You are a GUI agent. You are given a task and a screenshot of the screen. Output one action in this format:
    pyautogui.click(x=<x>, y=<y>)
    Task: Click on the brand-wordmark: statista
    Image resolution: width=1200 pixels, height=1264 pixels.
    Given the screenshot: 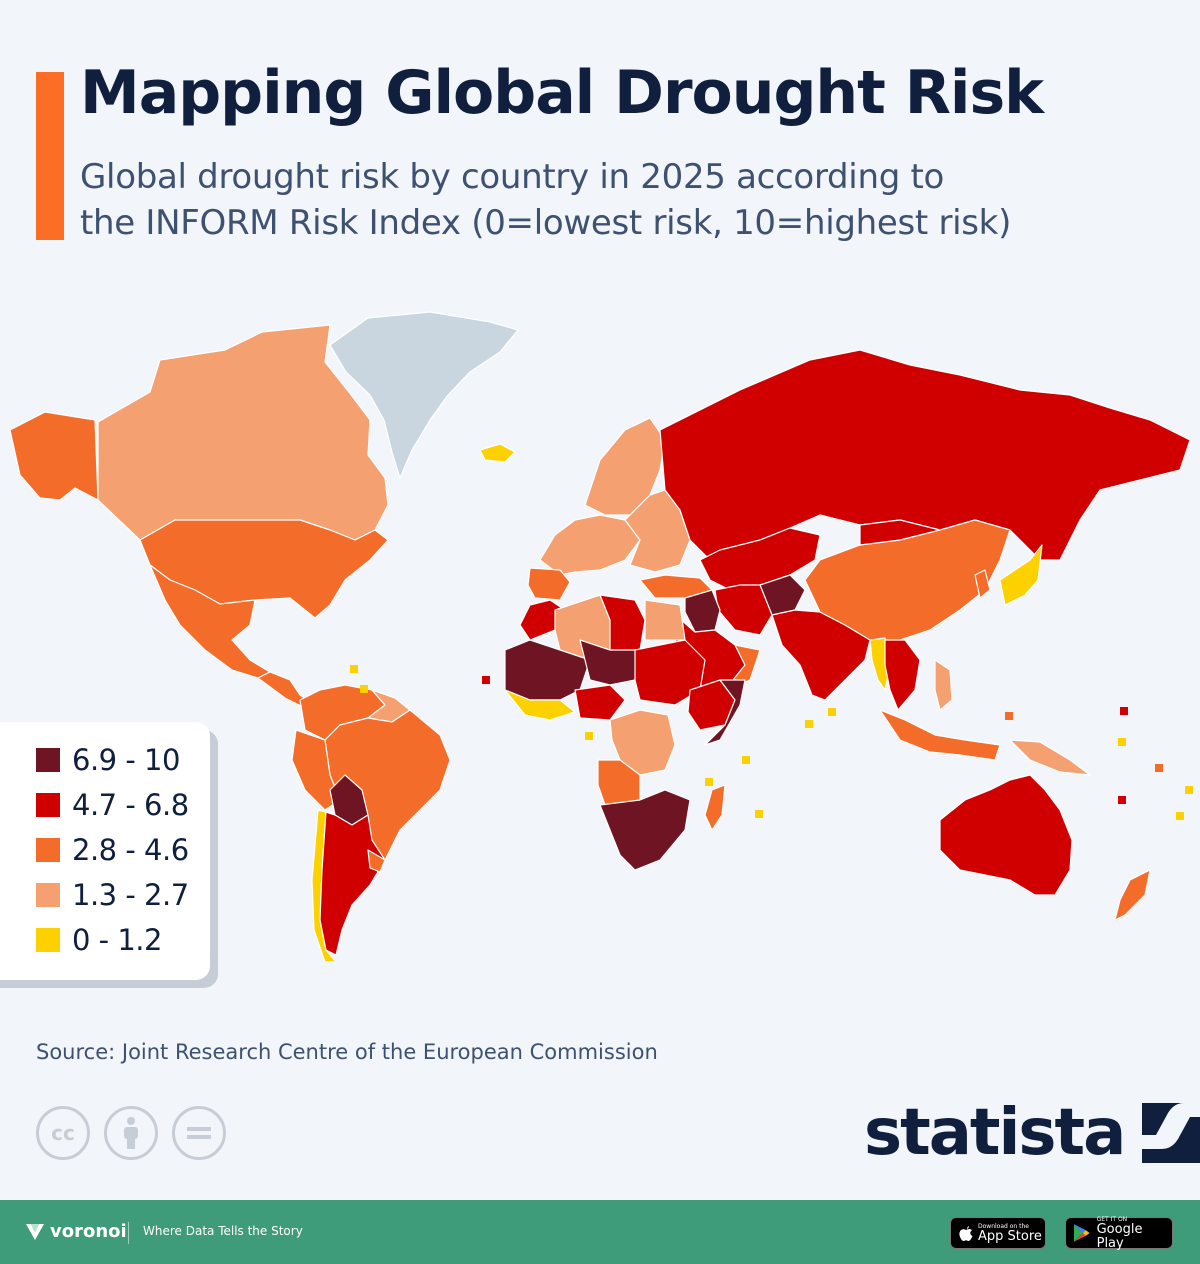 What is the action you would take?
    pyautogui.click(x=995, y=1133)
    